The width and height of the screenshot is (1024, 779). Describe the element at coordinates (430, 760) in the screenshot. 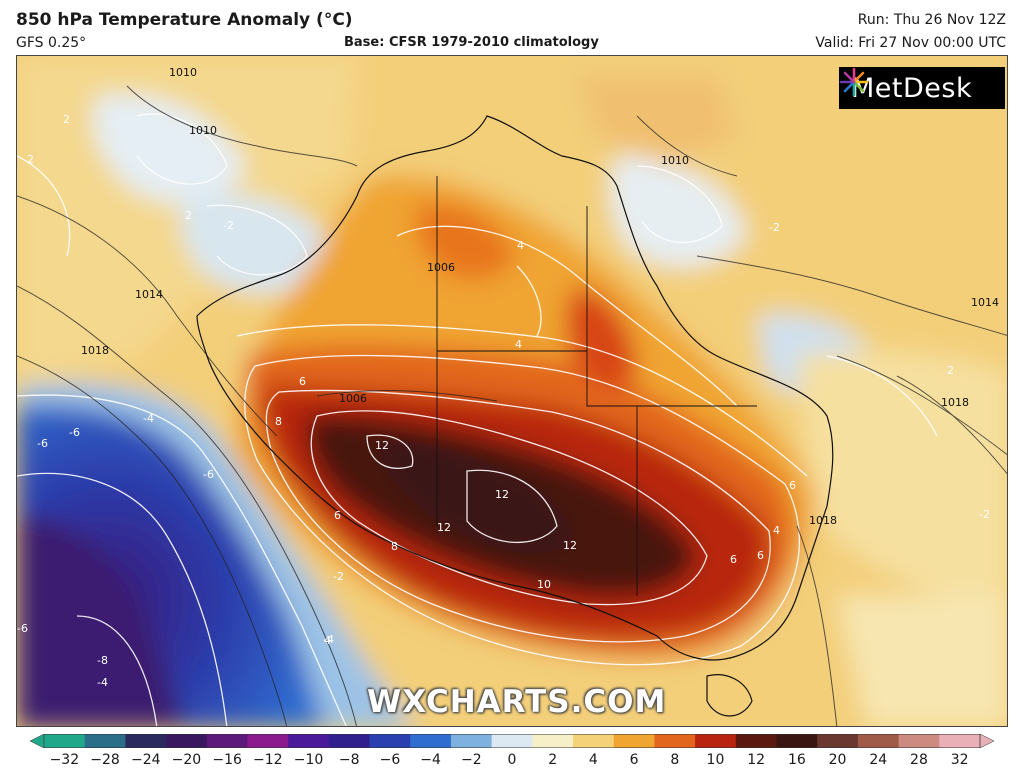

I see `colorbar-tick-label: −4` at that location.